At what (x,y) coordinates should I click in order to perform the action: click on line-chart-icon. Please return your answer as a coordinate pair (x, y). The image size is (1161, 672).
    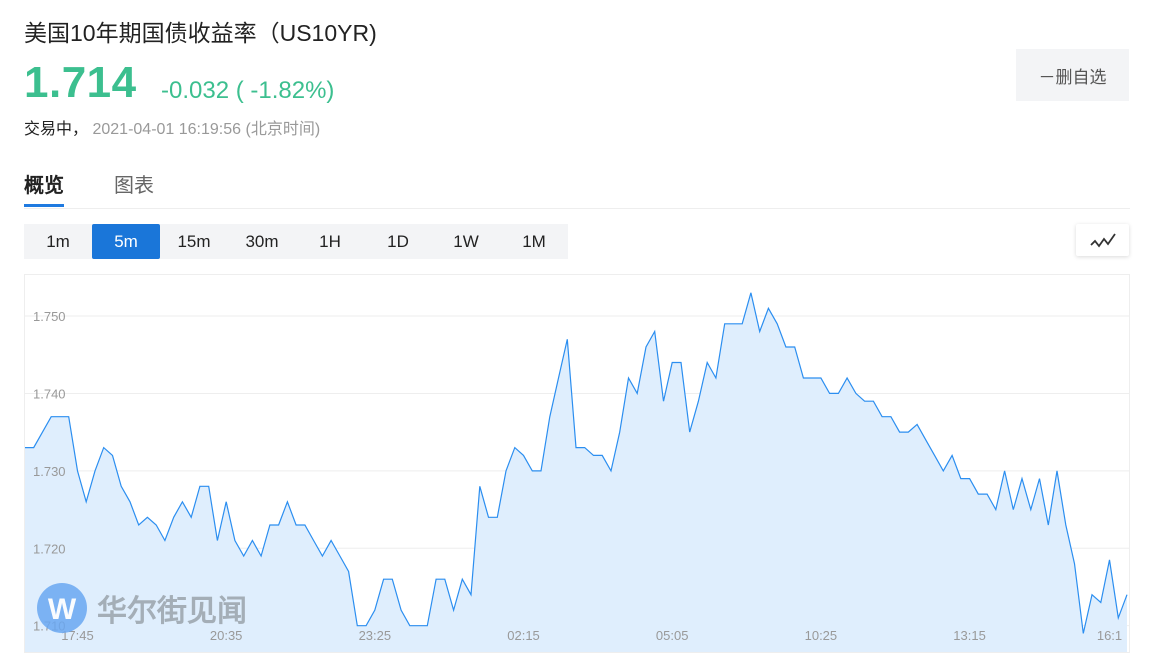
    Looking at the image, I should click on (1102, 240).